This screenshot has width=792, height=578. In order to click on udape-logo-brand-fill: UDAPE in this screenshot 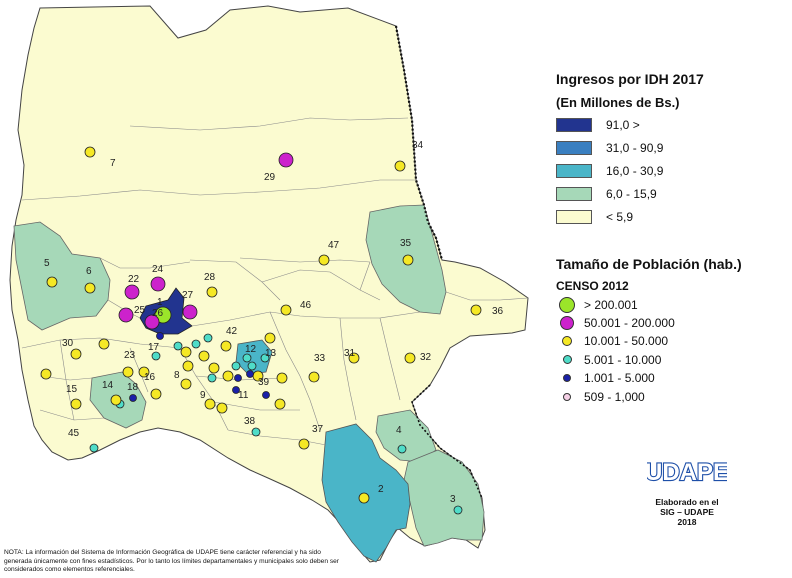, I will do `click(687, 472)`.